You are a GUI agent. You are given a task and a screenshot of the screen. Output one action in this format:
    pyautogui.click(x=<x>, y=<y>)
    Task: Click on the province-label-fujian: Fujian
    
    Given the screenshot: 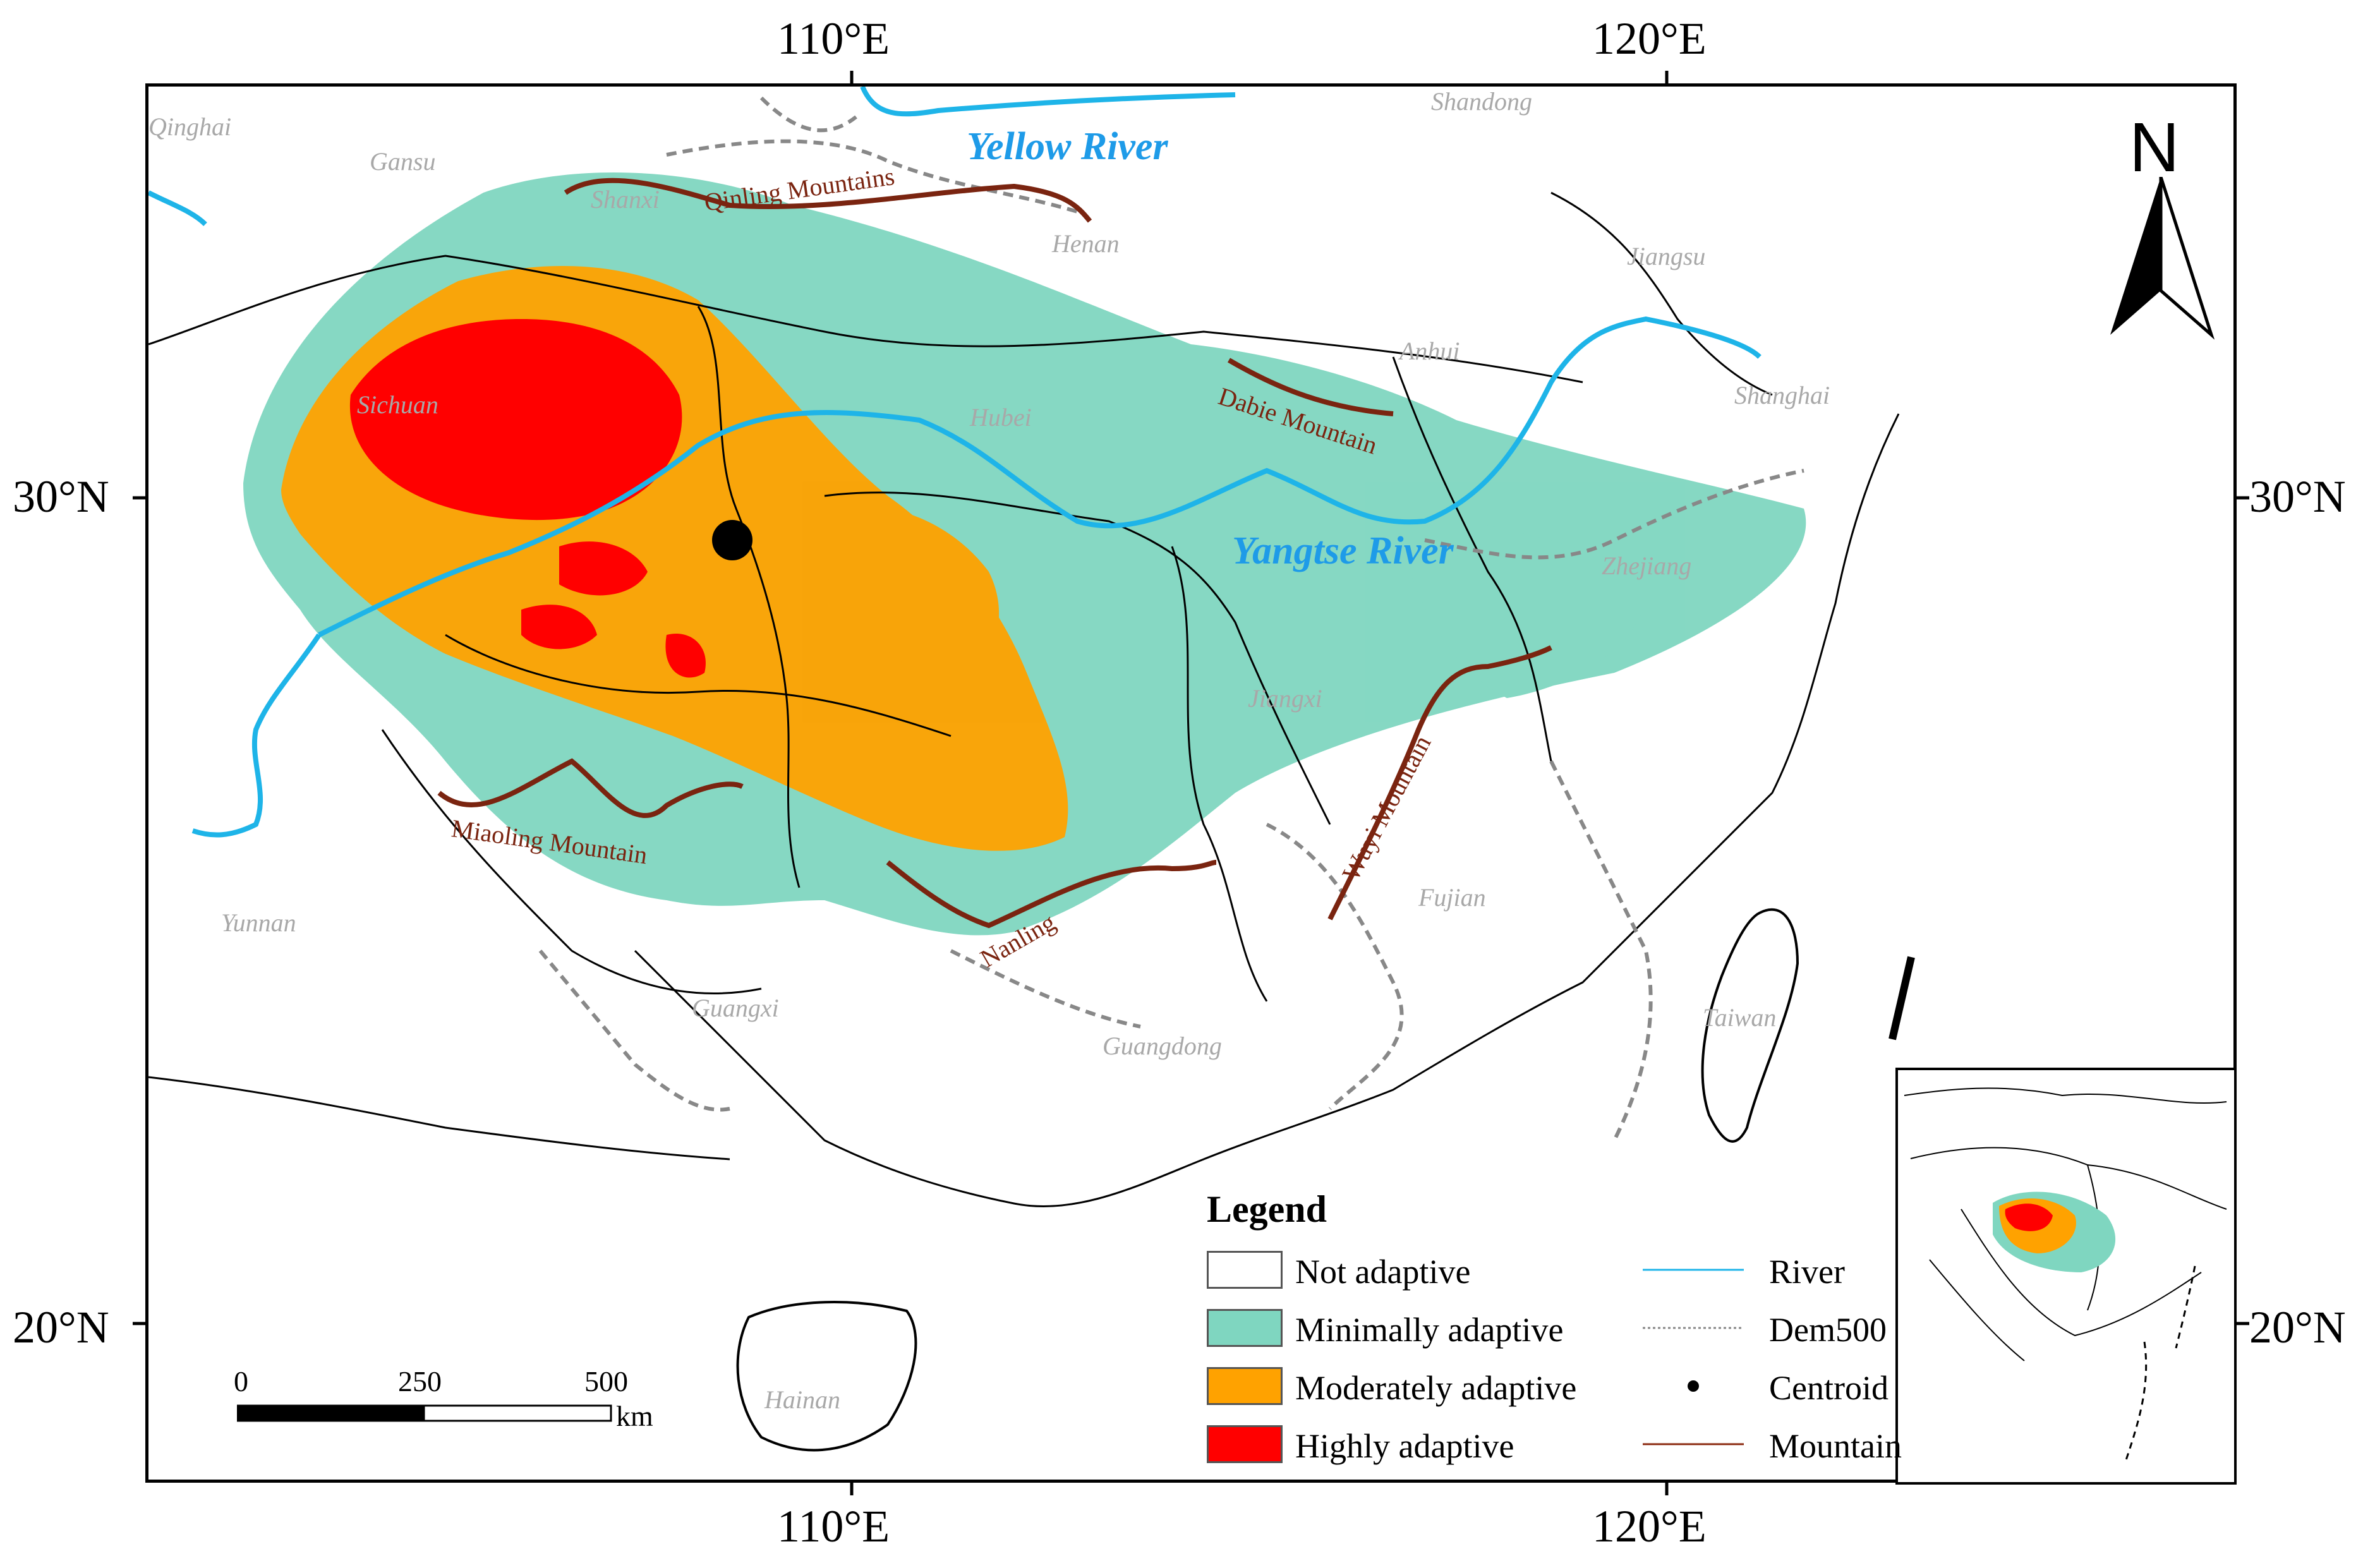 What is the action you would take?
    pyautogui.click(x=1452, y=897)
    